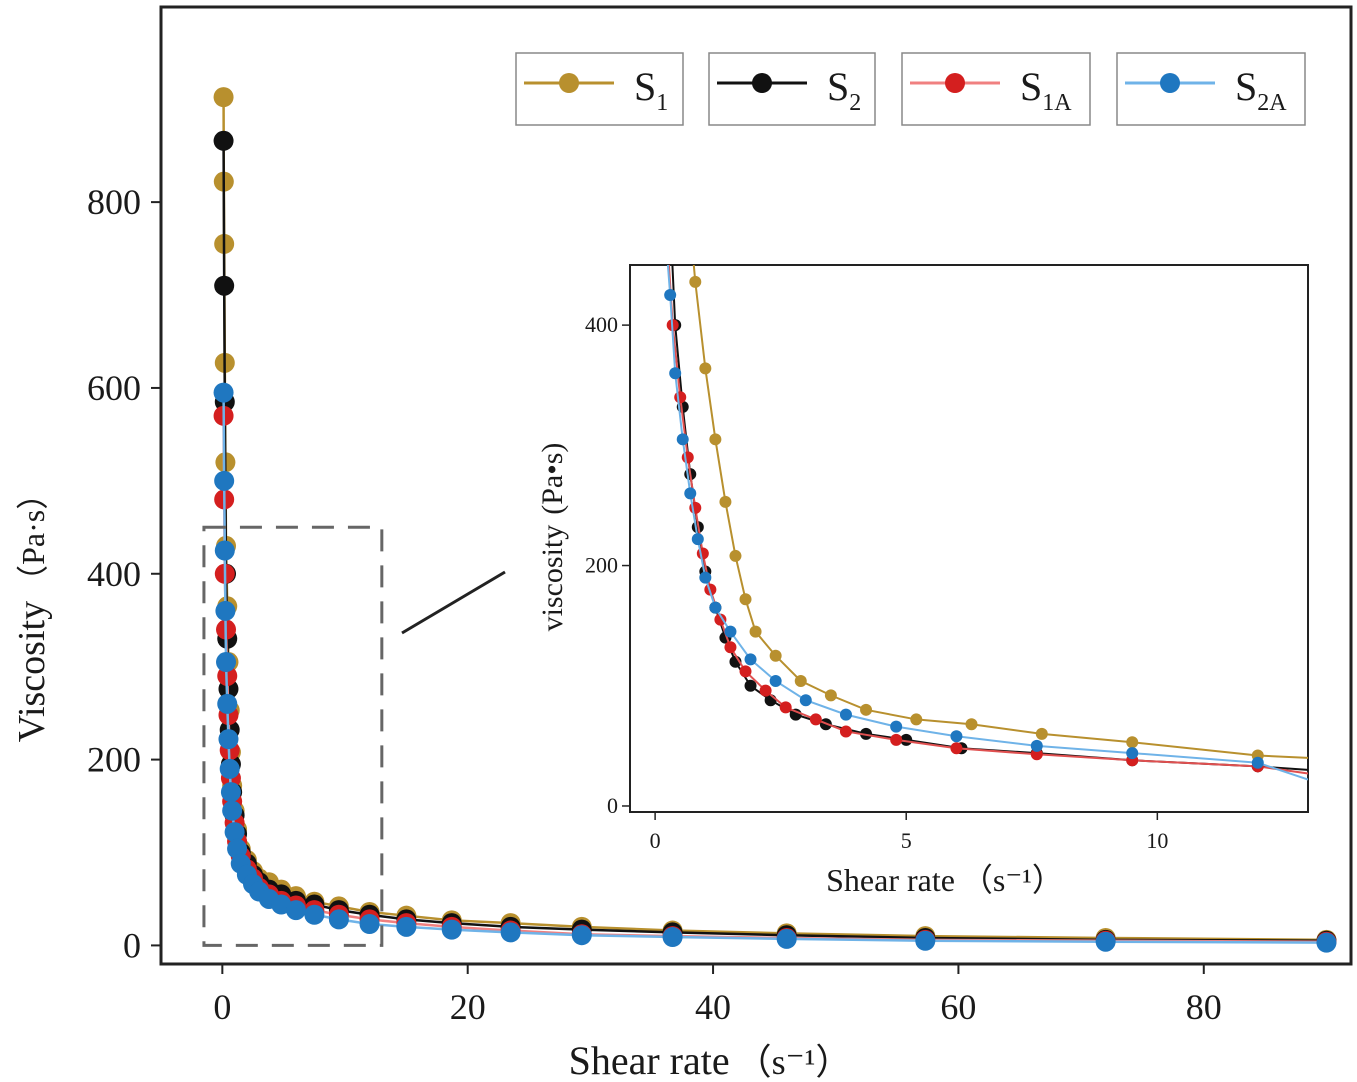 This screenshot has width=1357, height=1082. What do you see at coordinates (552, 578) in the screenshot?
I see `inset-ylabel-text: viscosity` at bounding box center [552, 578].